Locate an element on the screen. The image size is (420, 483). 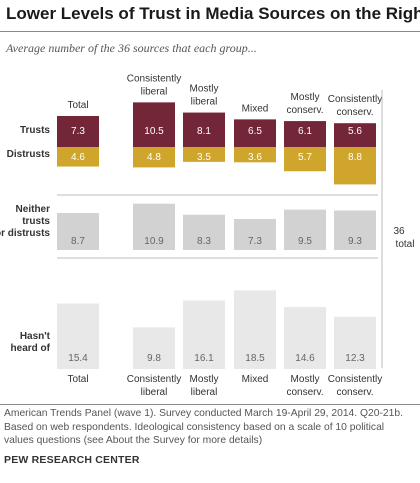
distrusts-value: 4.8 is located at coordinates (154, 157).